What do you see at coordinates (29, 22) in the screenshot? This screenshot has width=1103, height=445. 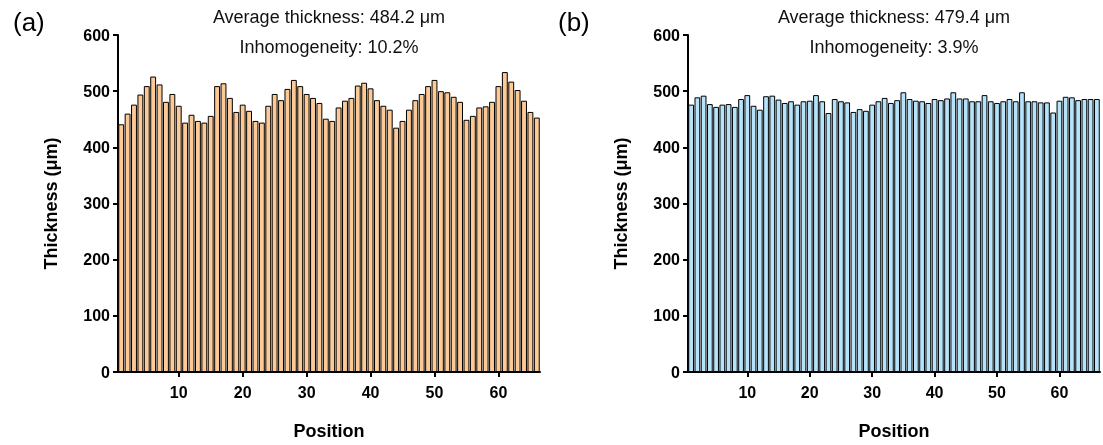 I see `chart-title: (a)` at bounding box center [29, 22].